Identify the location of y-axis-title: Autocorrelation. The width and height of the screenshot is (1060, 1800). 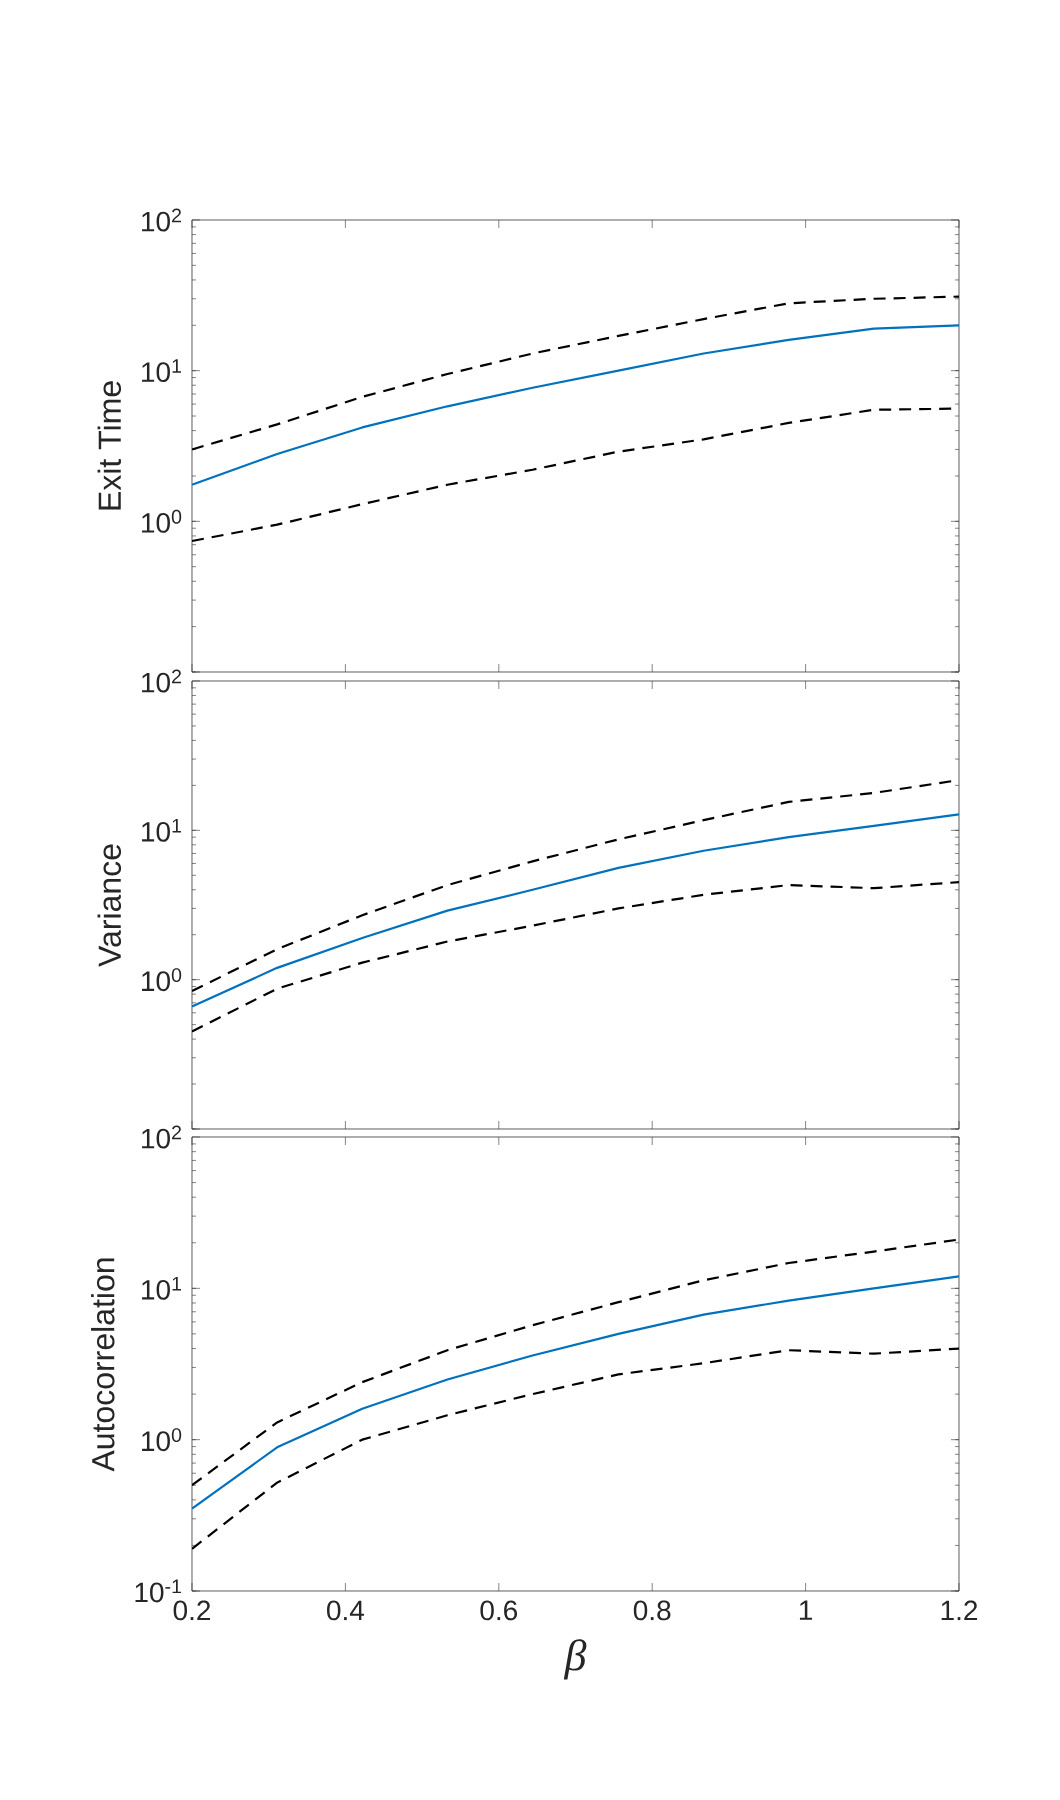
(103, 1365).